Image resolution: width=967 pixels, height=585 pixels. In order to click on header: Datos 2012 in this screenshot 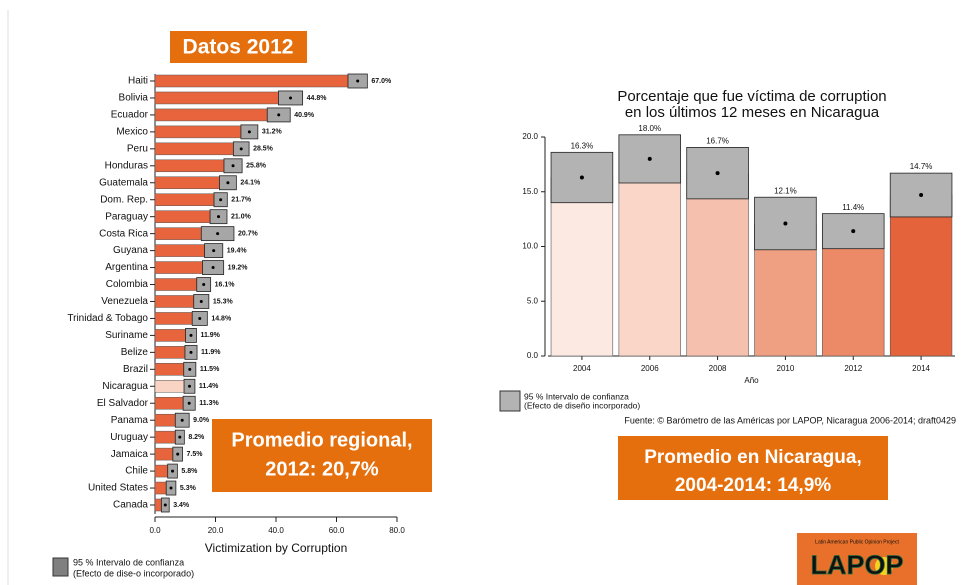, I will do `click(238, 47)`.